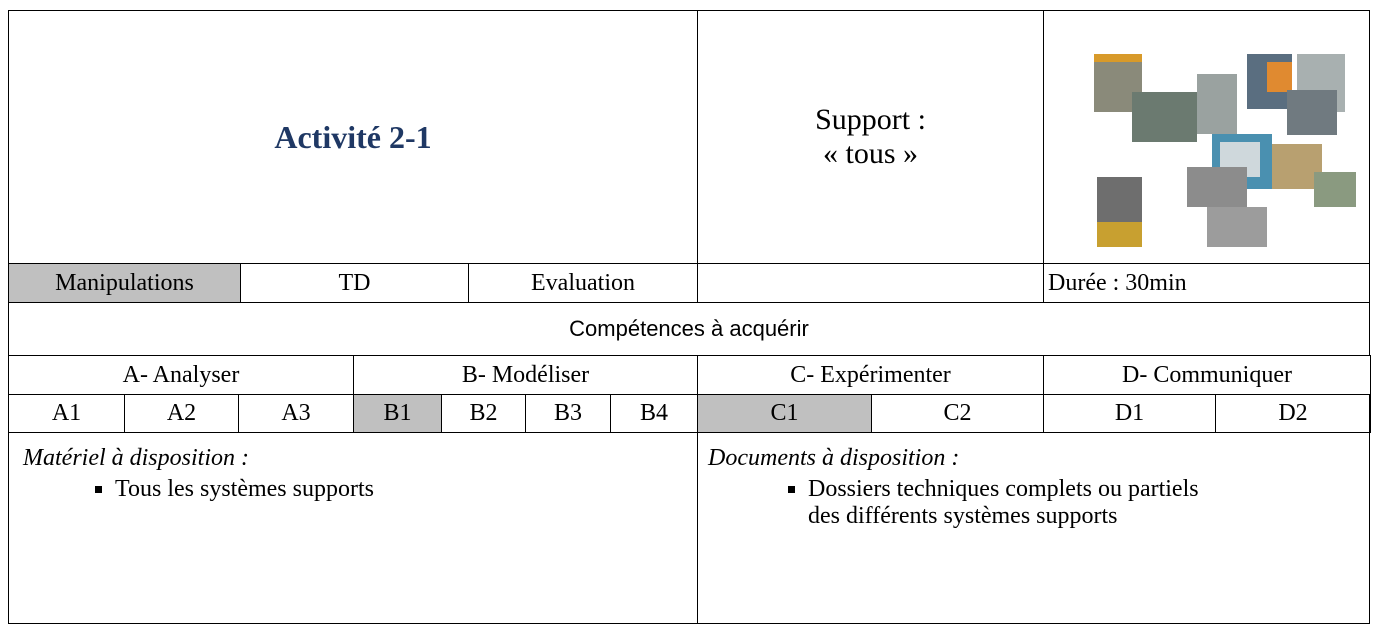 The height and width of the screenshot is (624, 1378). I want to click on photo-collage, so click(1224, 150).